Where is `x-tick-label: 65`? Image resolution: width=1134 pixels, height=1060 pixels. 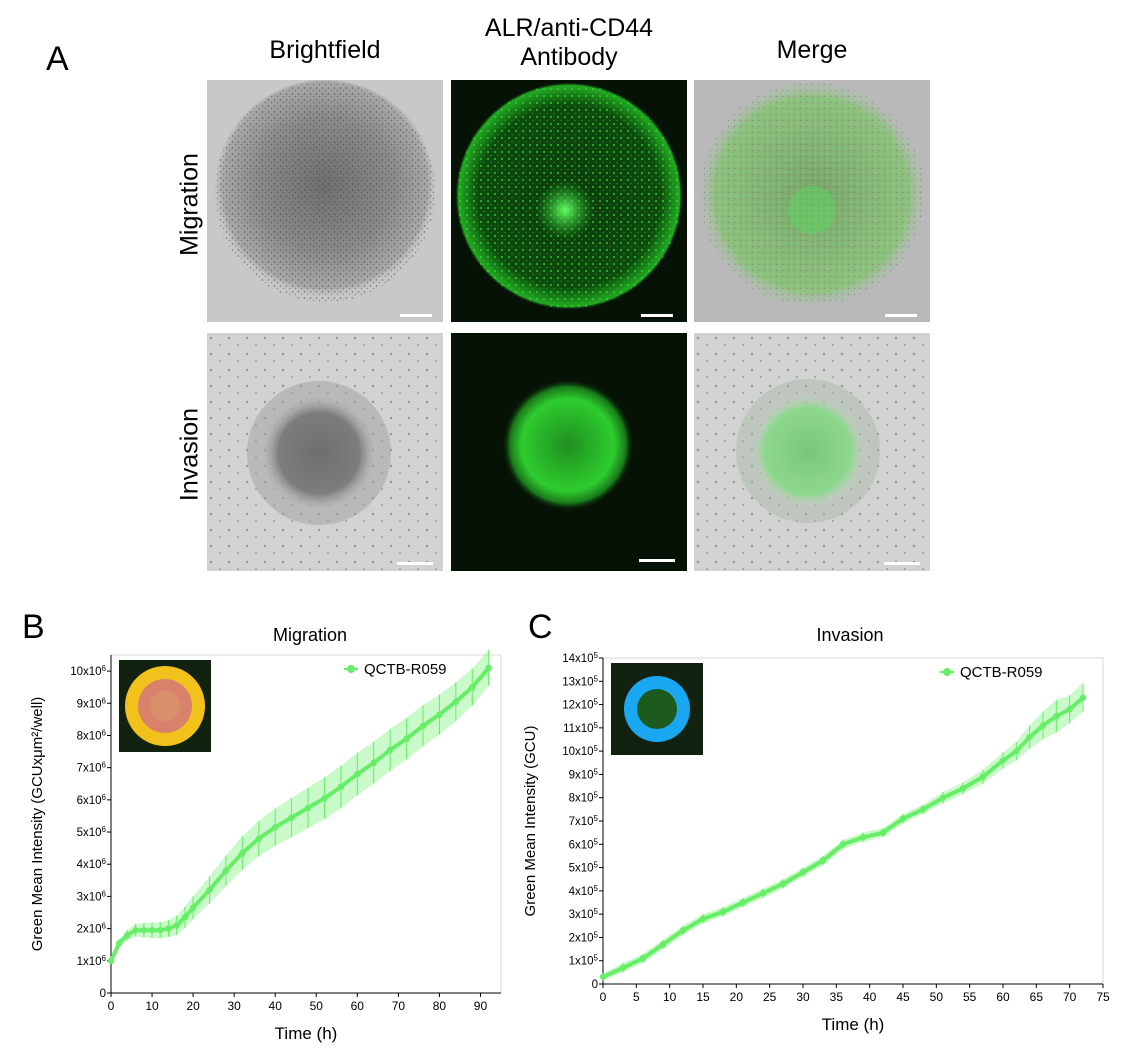
x-tick-label: 65 is located at coordinates (1037, 997).